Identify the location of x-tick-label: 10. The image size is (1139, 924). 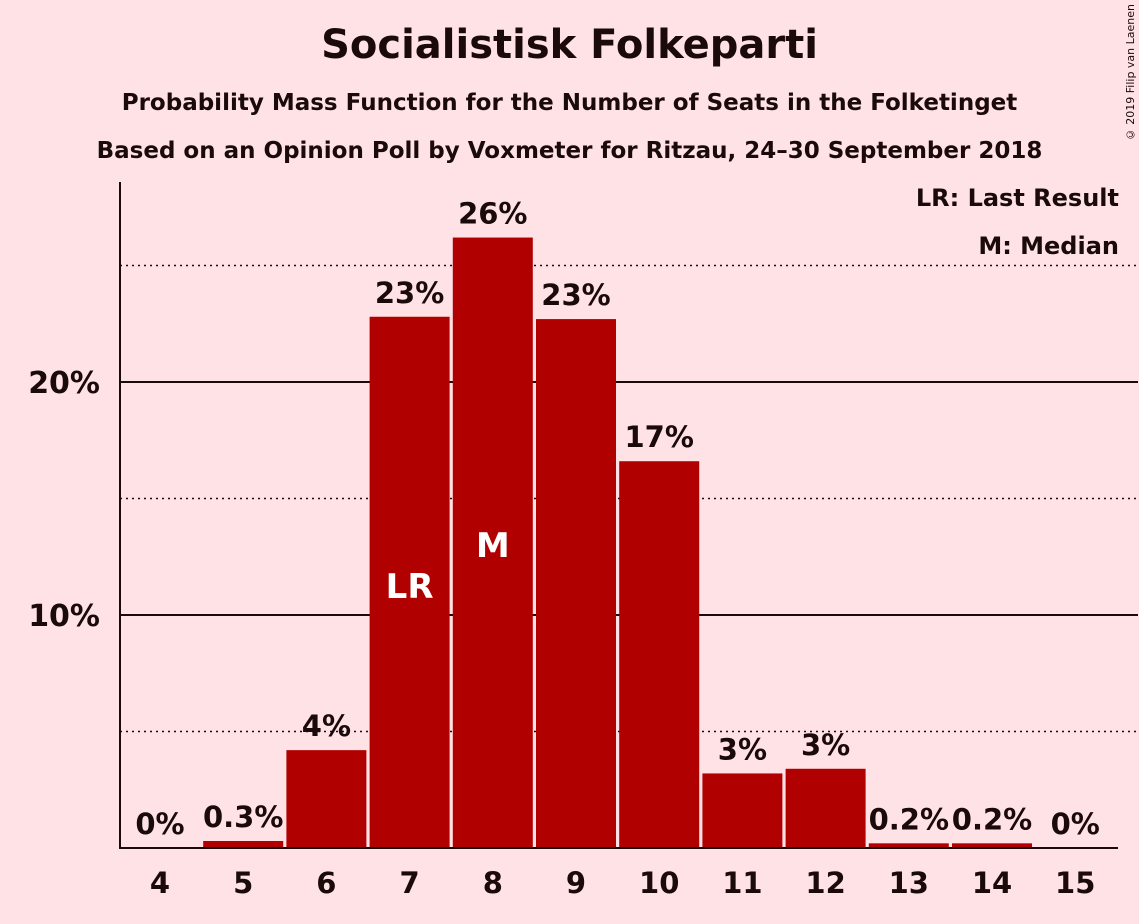
(659, 883).